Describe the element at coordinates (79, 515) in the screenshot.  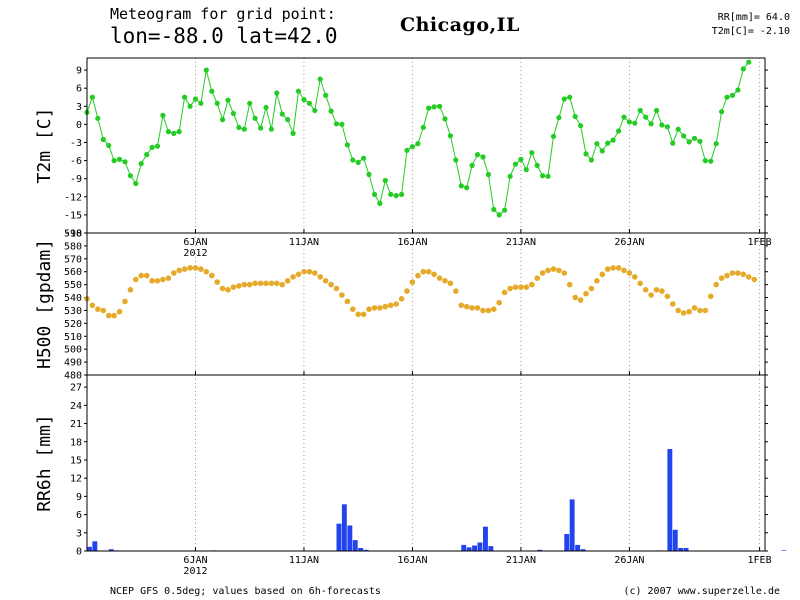
I see `y-tick-label: 6` at that location.